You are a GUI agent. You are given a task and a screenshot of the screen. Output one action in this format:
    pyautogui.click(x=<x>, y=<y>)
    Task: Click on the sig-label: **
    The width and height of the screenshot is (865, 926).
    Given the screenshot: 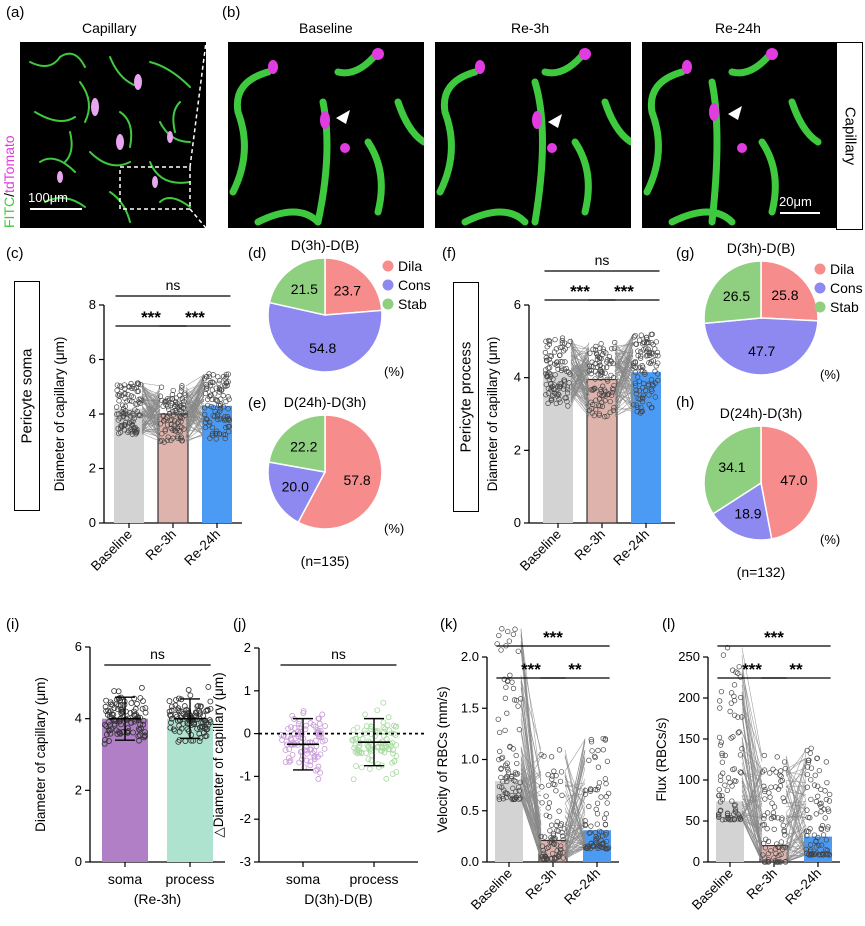 What is the action you would take?
    pyautogui.click(x=796, y=669)
    